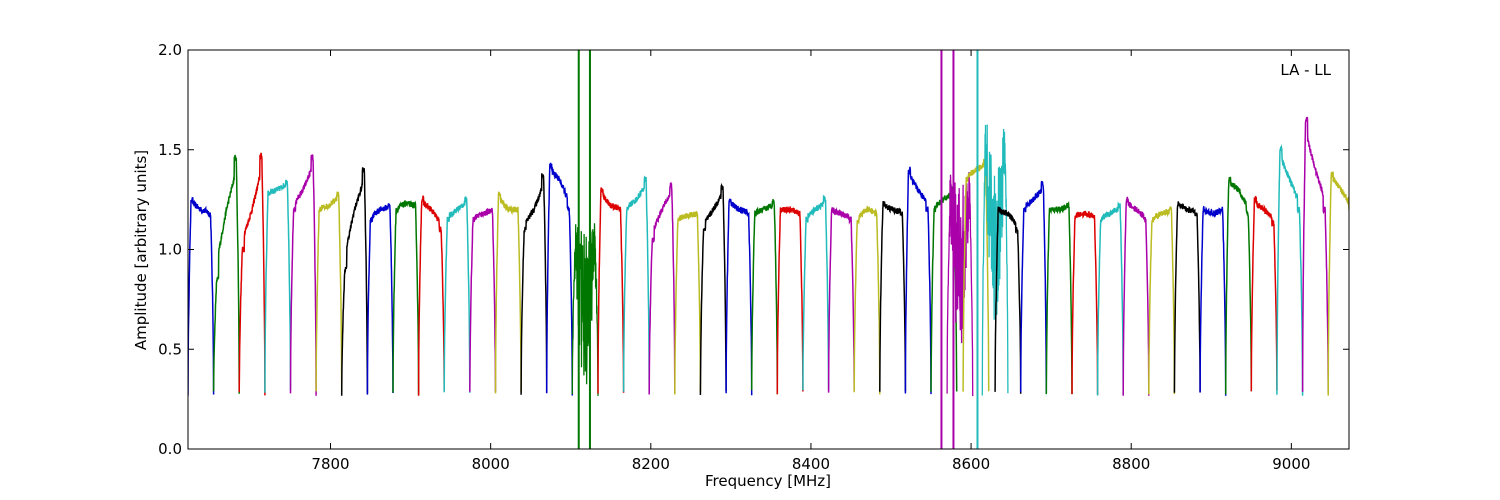 The width and height of the screenshot is (1500, 500). Describe the element at coordinates (170, 349) in the screenshot. I see `y-tick-label: 0.5` at that location.